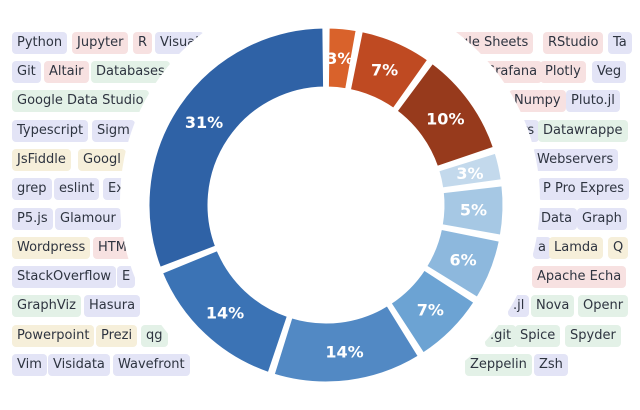 This screenshot has width=640, height=410. I want to click on tool-tag: Expres, so click(602, 189).